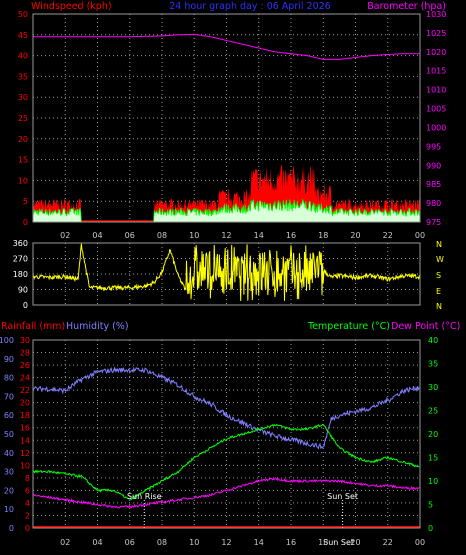  I want to click on wind-axis-tick-label: 20, so click(23, 139).